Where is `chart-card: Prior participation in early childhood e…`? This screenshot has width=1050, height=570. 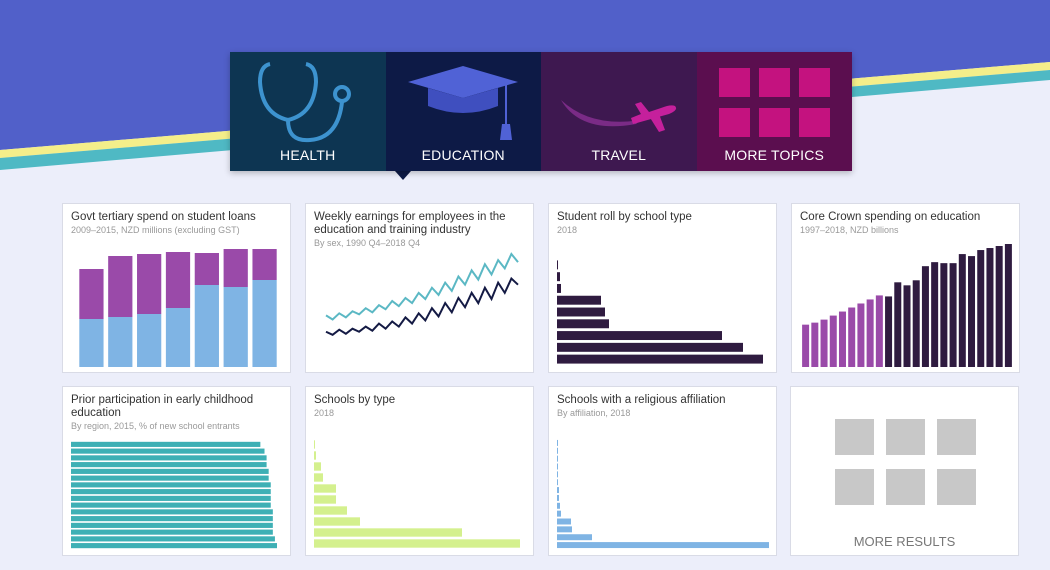 chart-card: Prior participation in early childhood e… is located at coordinates (176, 471).